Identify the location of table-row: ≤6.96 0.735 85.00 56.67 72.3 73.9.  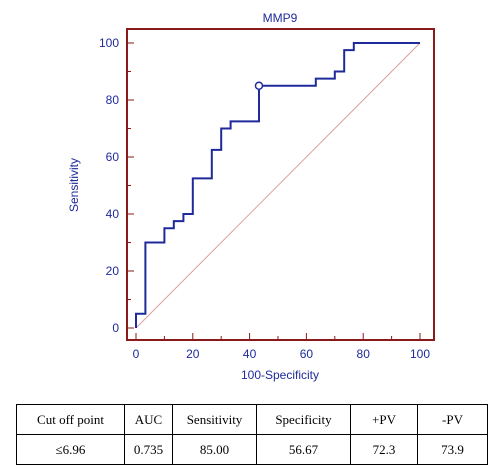
(252, 449).